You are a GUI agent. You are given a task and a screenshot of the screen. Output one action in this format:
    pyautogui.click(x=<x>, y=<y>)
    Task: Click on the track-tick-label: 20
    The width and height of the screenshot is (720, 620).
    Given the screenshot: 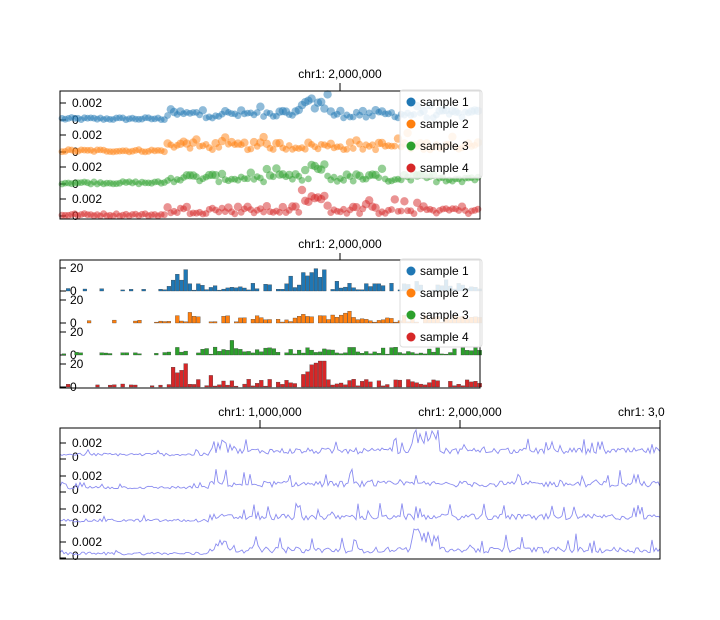 What is the action you would take?
    pyautogui.click(x=77, y=364)
    